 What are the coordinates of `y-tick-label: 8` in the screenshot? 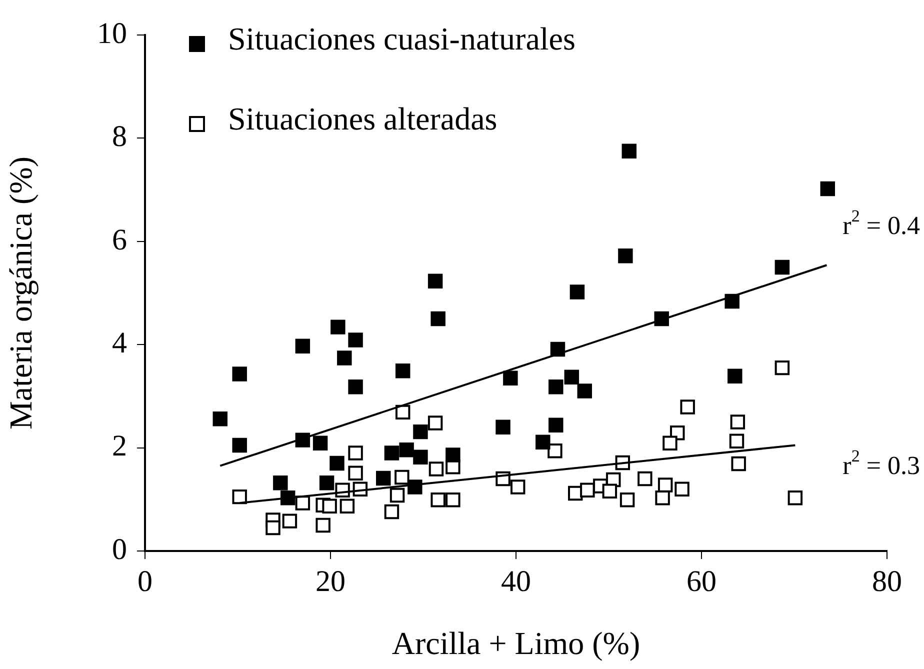 It's located at (119, 137).